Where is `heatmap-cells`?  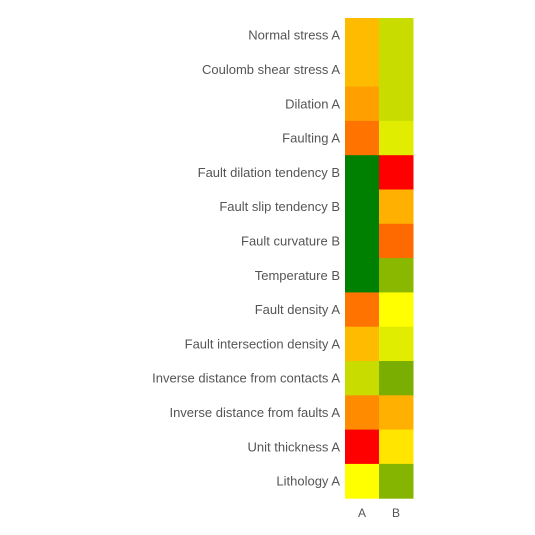
heatmap-cells is located at coordinates (379, 258).